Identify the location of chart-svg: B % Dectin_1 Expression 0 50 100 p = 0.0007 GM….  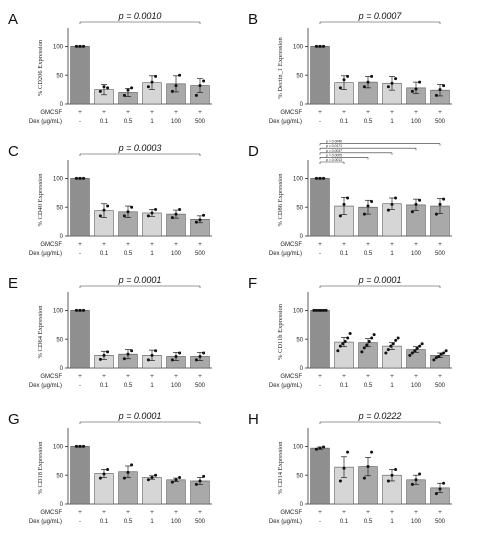
(350, 68).